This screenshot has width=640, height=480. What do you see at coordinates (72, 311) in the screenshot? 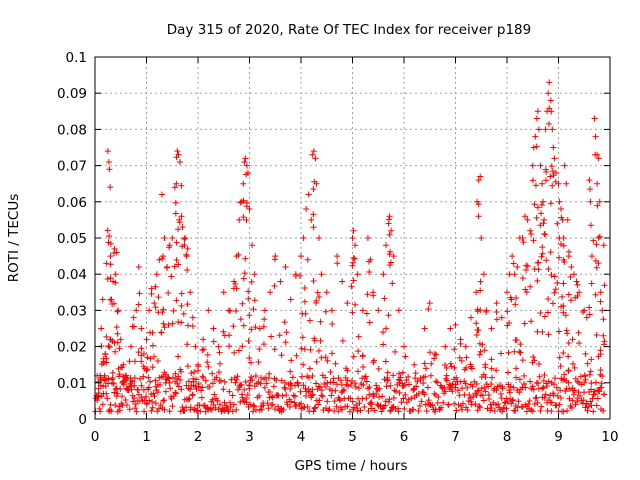
I see `y-tick-label: 0.03` at bounding box center [72, 311].